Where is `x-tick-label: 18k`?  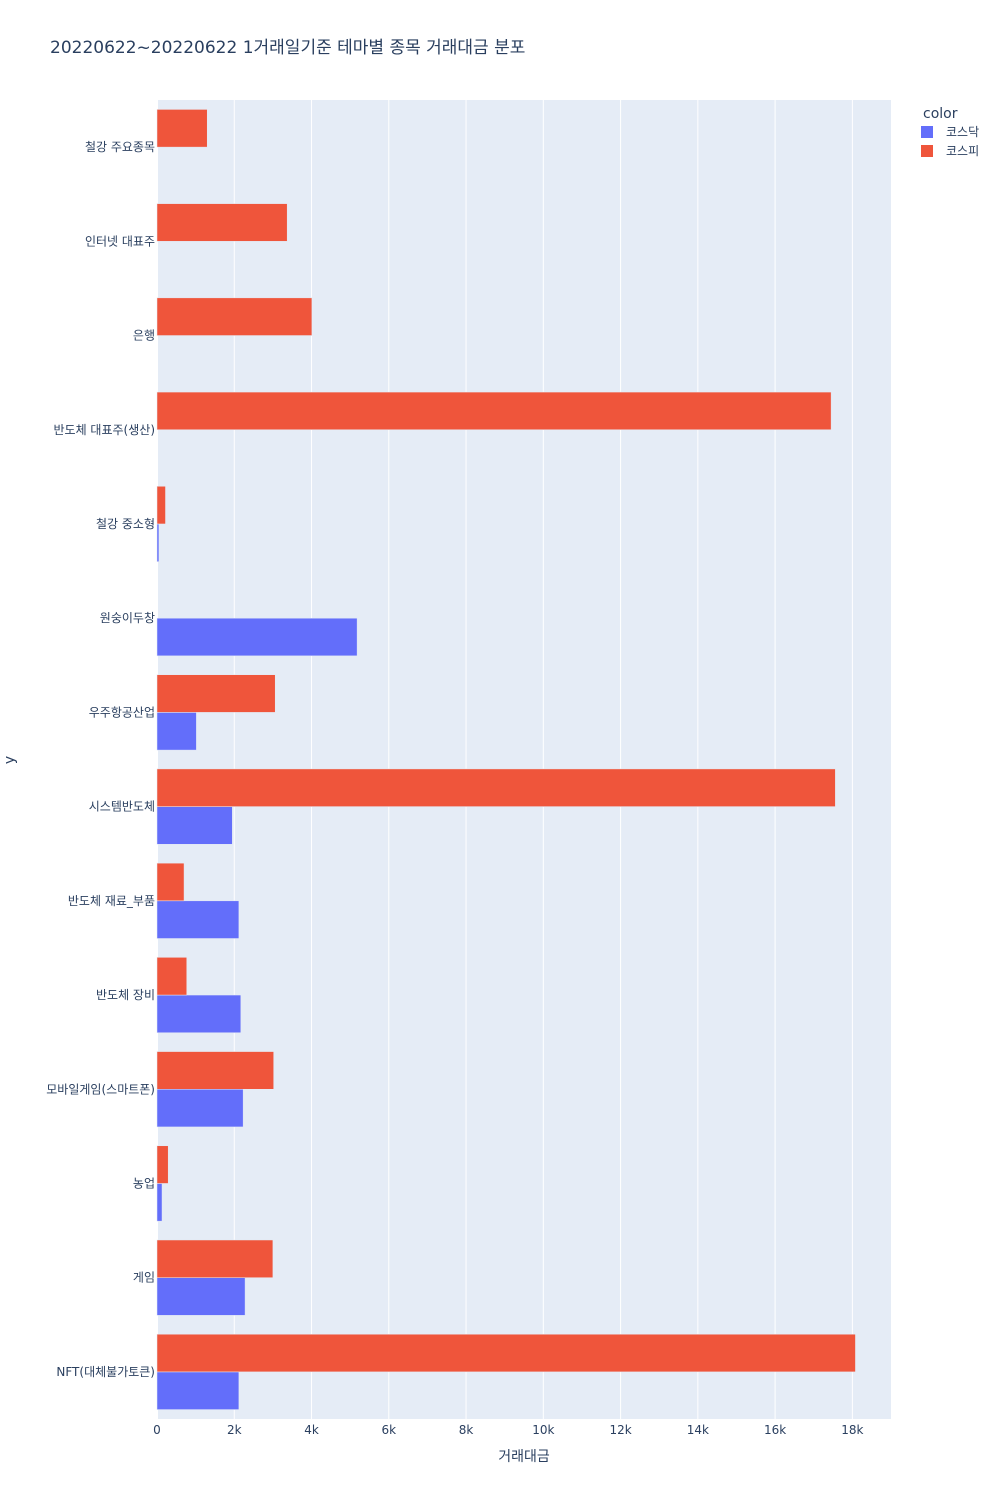
x-tick-label: 18k is located at coordinates (852, 1430).